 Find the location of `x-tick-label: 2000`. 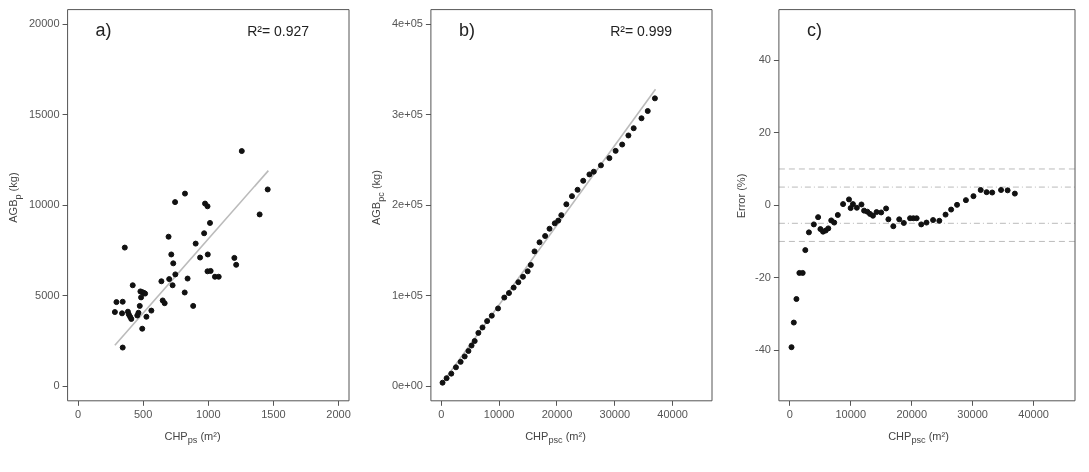

x-tick-label: 2000 is located at coordinates (338, 414).